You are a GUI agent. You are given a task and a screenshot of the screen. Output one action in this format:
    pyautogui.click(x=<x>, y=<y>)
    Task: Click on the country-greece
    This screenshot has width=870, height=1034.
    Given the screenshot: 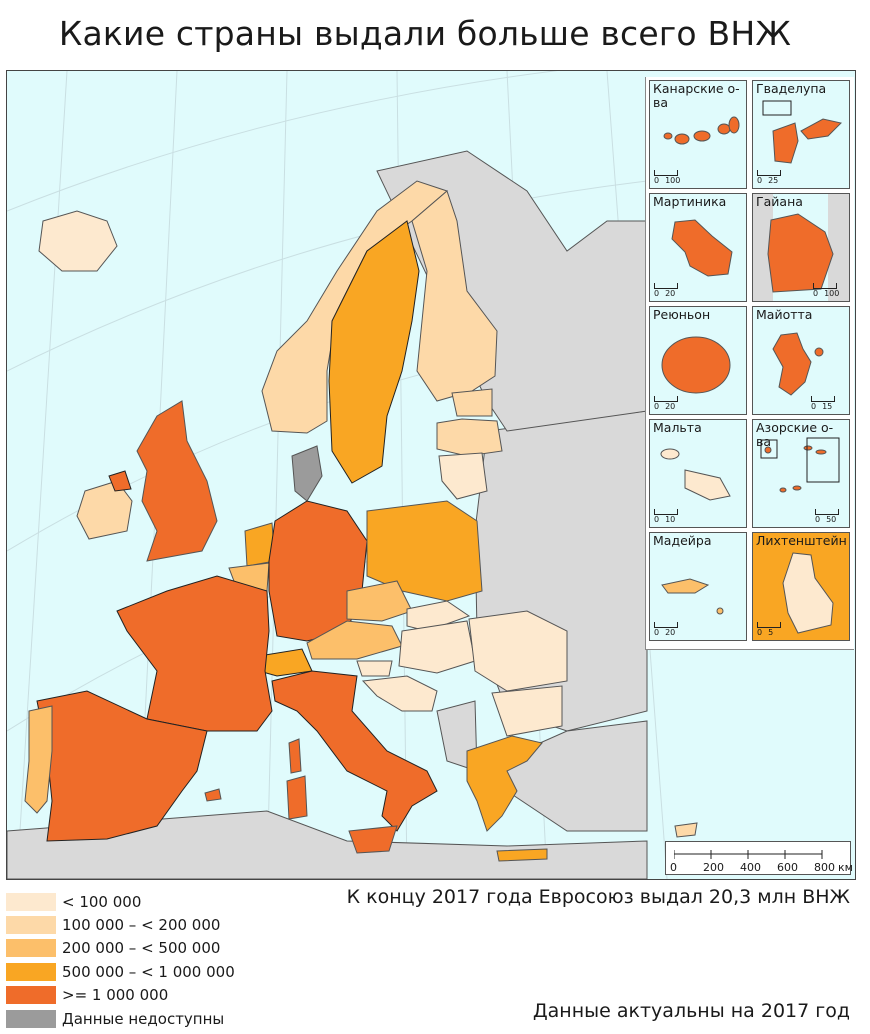 What is the action you would take?
    pyautogui.click(x=504, y=783)
    